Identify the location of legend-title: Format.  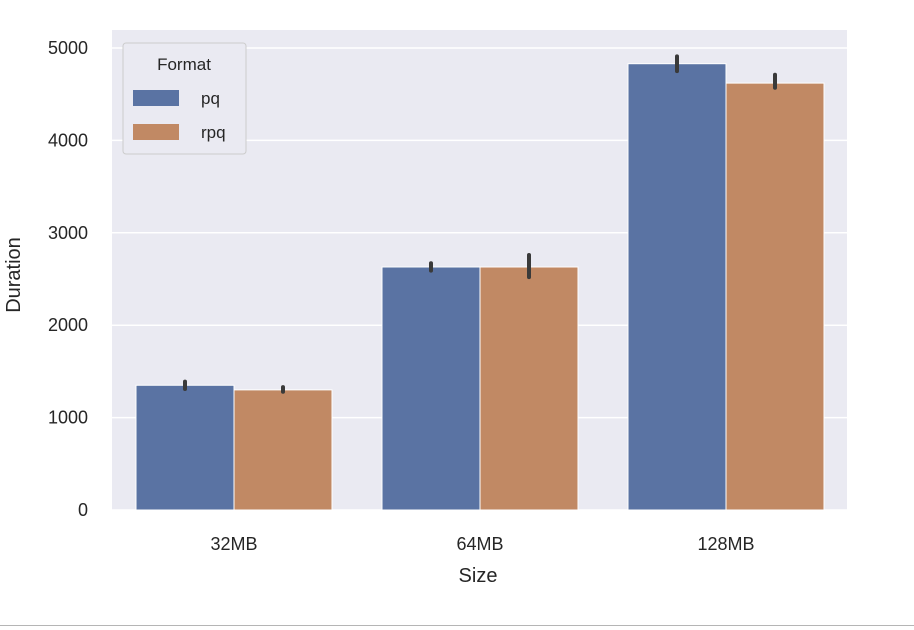
(184, 64).